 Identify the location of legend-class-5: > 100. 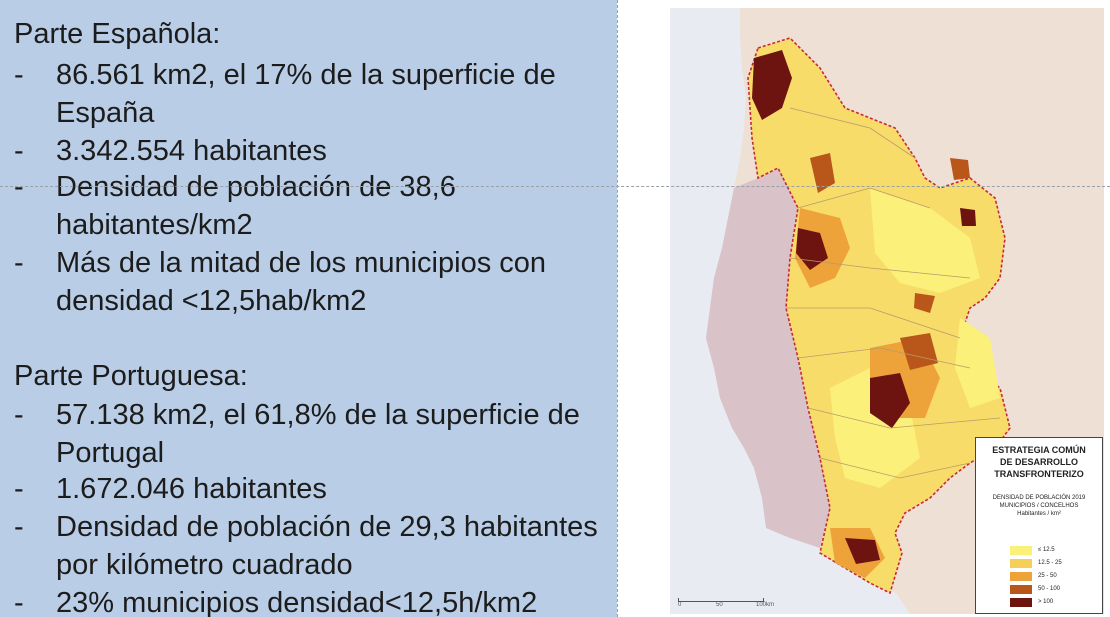
(1053, 602).